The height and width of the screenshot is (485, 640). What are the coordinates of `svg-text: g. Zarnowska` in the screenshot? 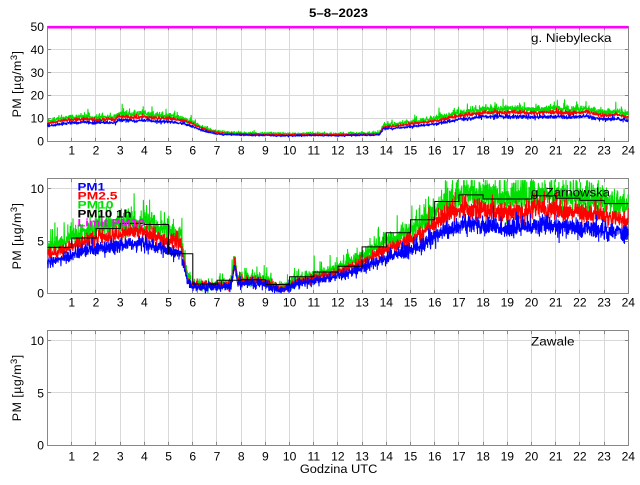 It's located at (570, 192).